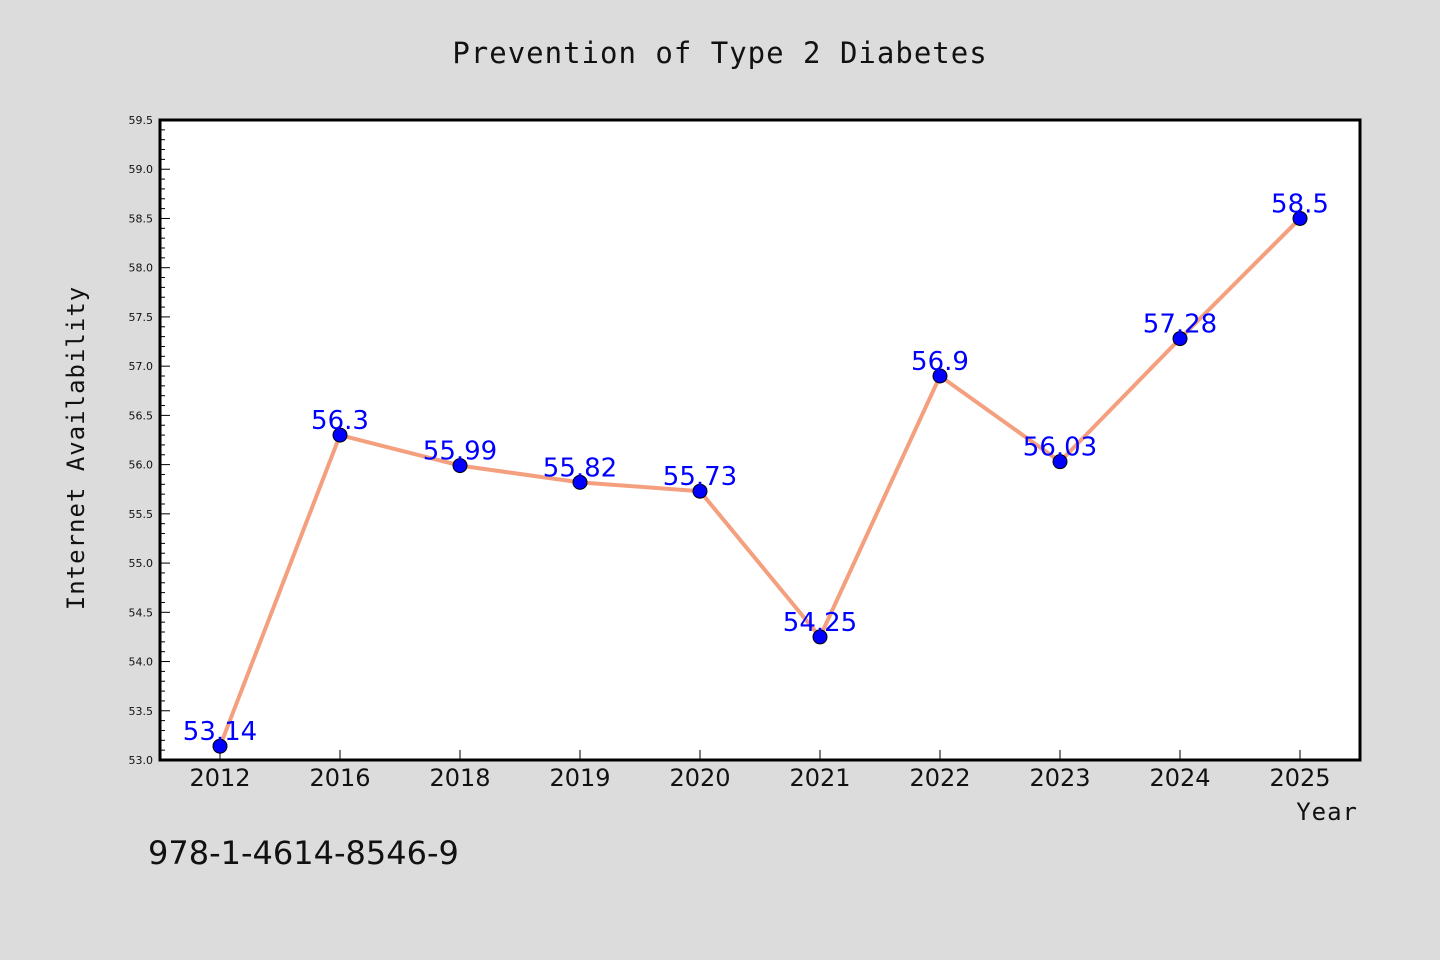 The image size is (1440, 960). Describe the element at coordinates (220, 732) in the screenshot. I see `data-label: 53.14` at that location.